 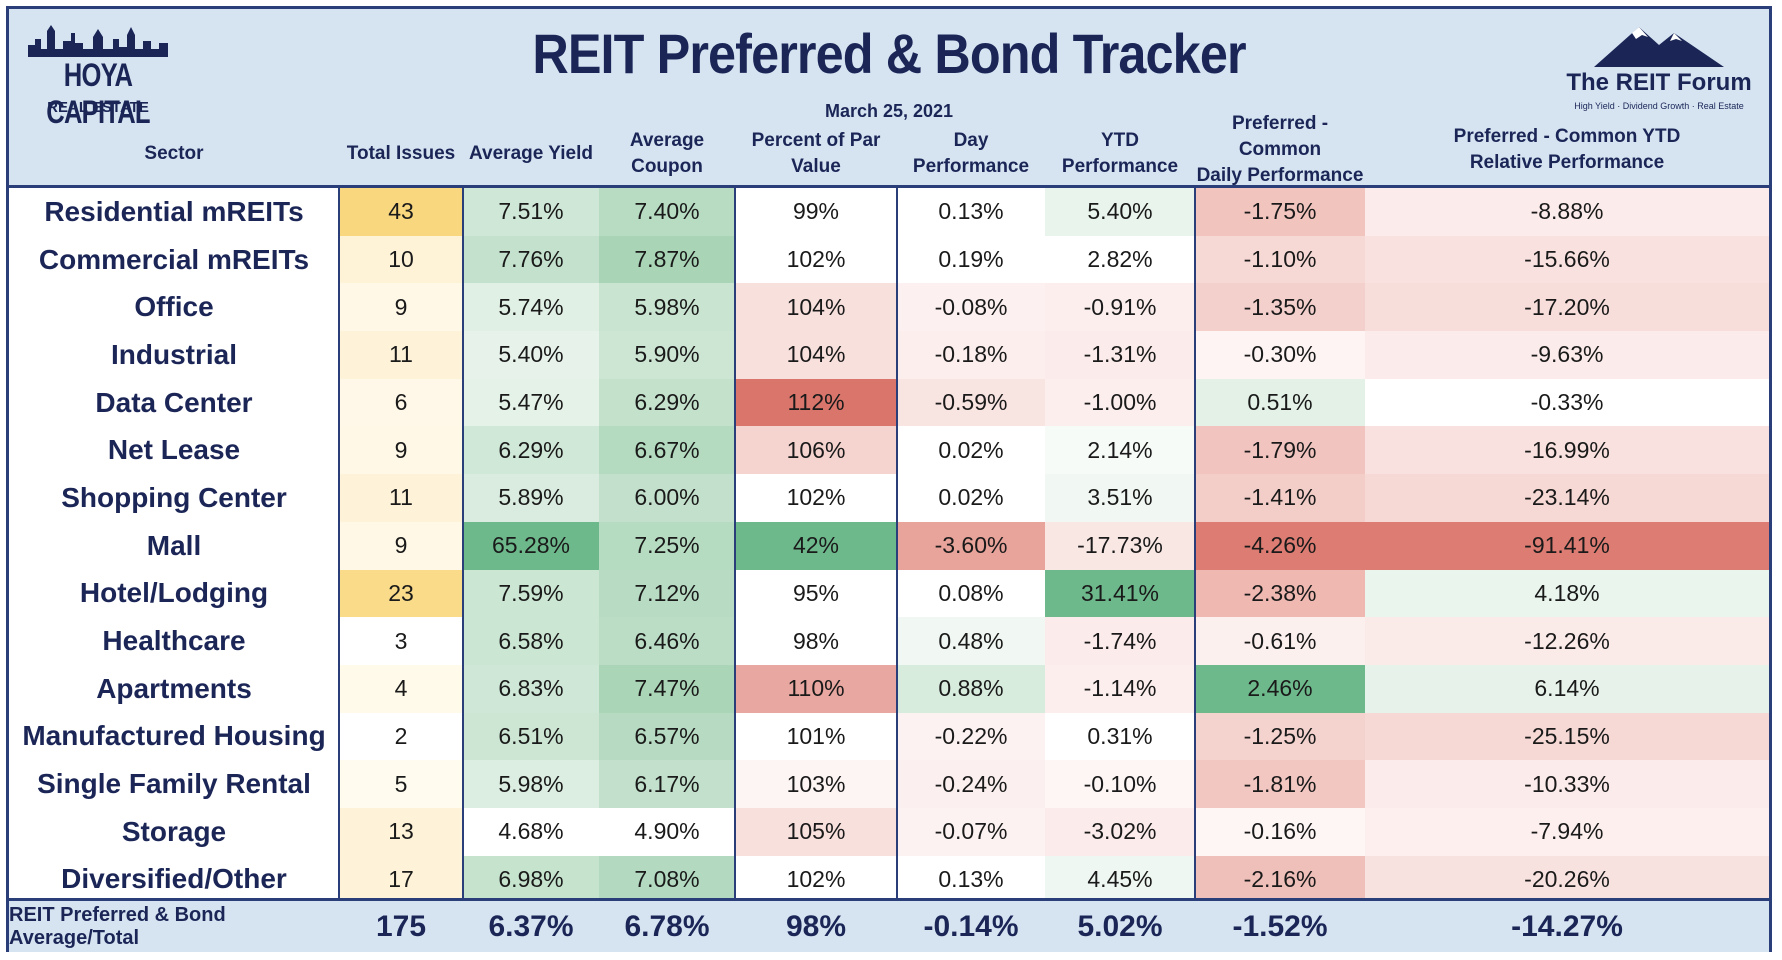 I want to click on hoya-capital-logo: HOYA CAPITAL REAL ESTATE, so click(x=98, y=74).